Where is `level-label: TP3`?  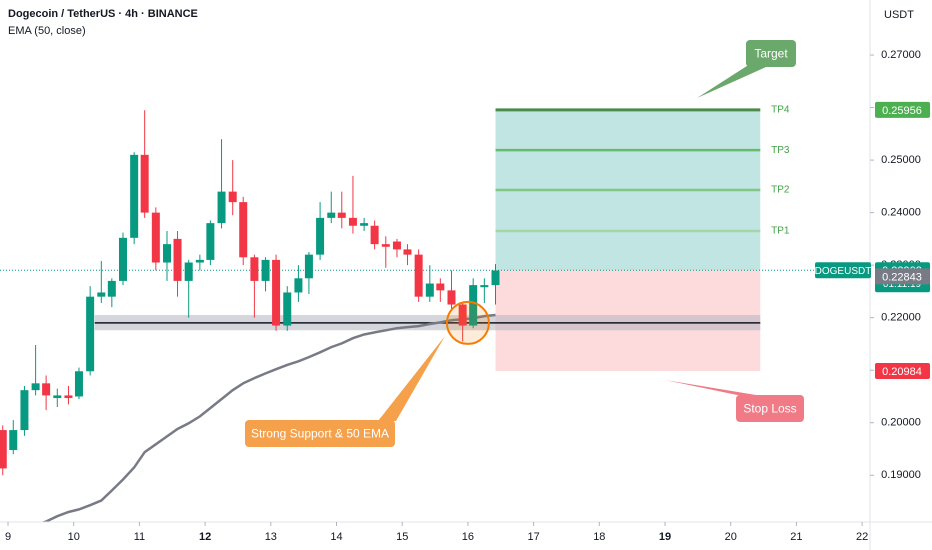
level-label: TP3 is located at coordinates (780, 150).